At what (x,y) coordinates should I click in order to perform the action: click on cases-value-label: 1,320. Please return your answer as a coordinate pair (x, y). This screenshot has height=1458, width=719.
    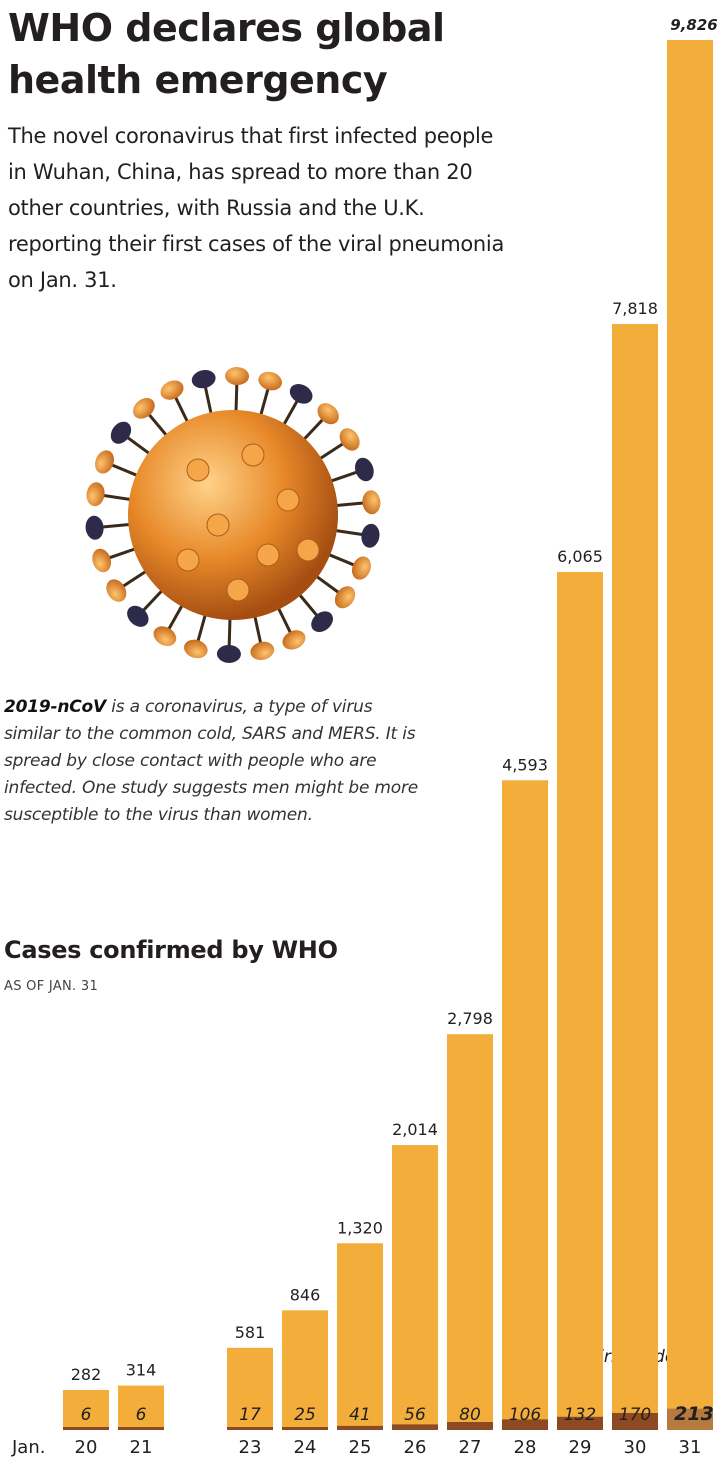
    Looking at the image, I should click on (360, 1227).